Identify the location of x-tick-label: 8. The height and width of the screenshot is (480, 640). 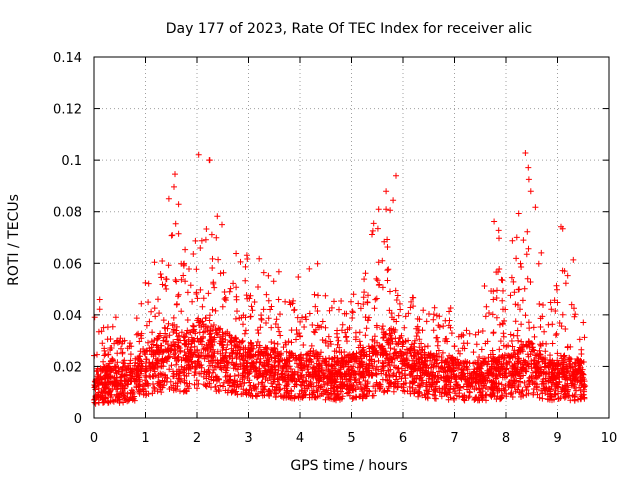
(506, 438).